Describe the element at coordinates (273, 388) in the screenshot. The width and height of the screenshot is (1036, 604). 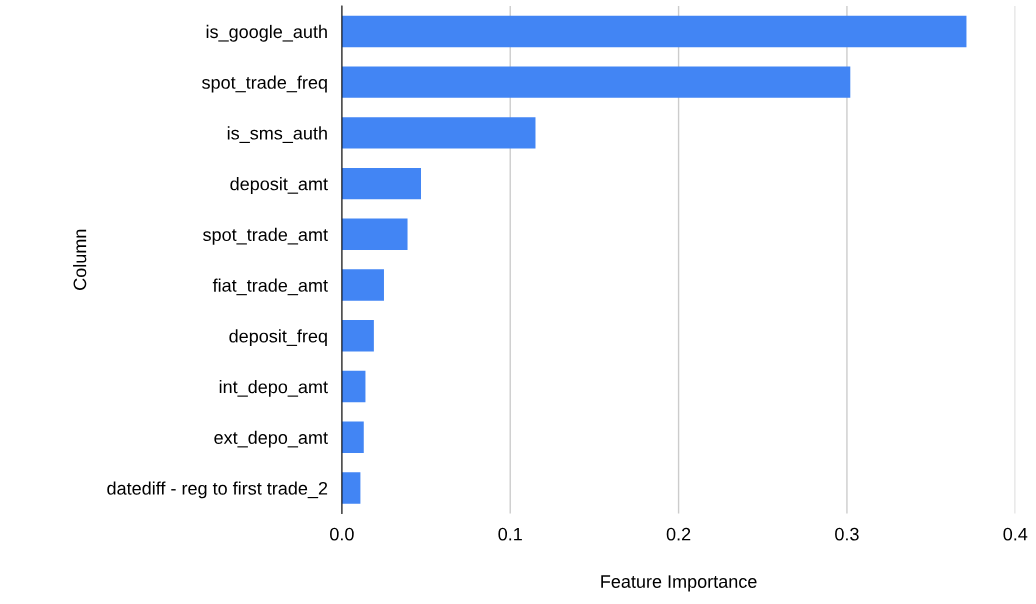
I see `y-tick-label: int_depo_amt` at that location.